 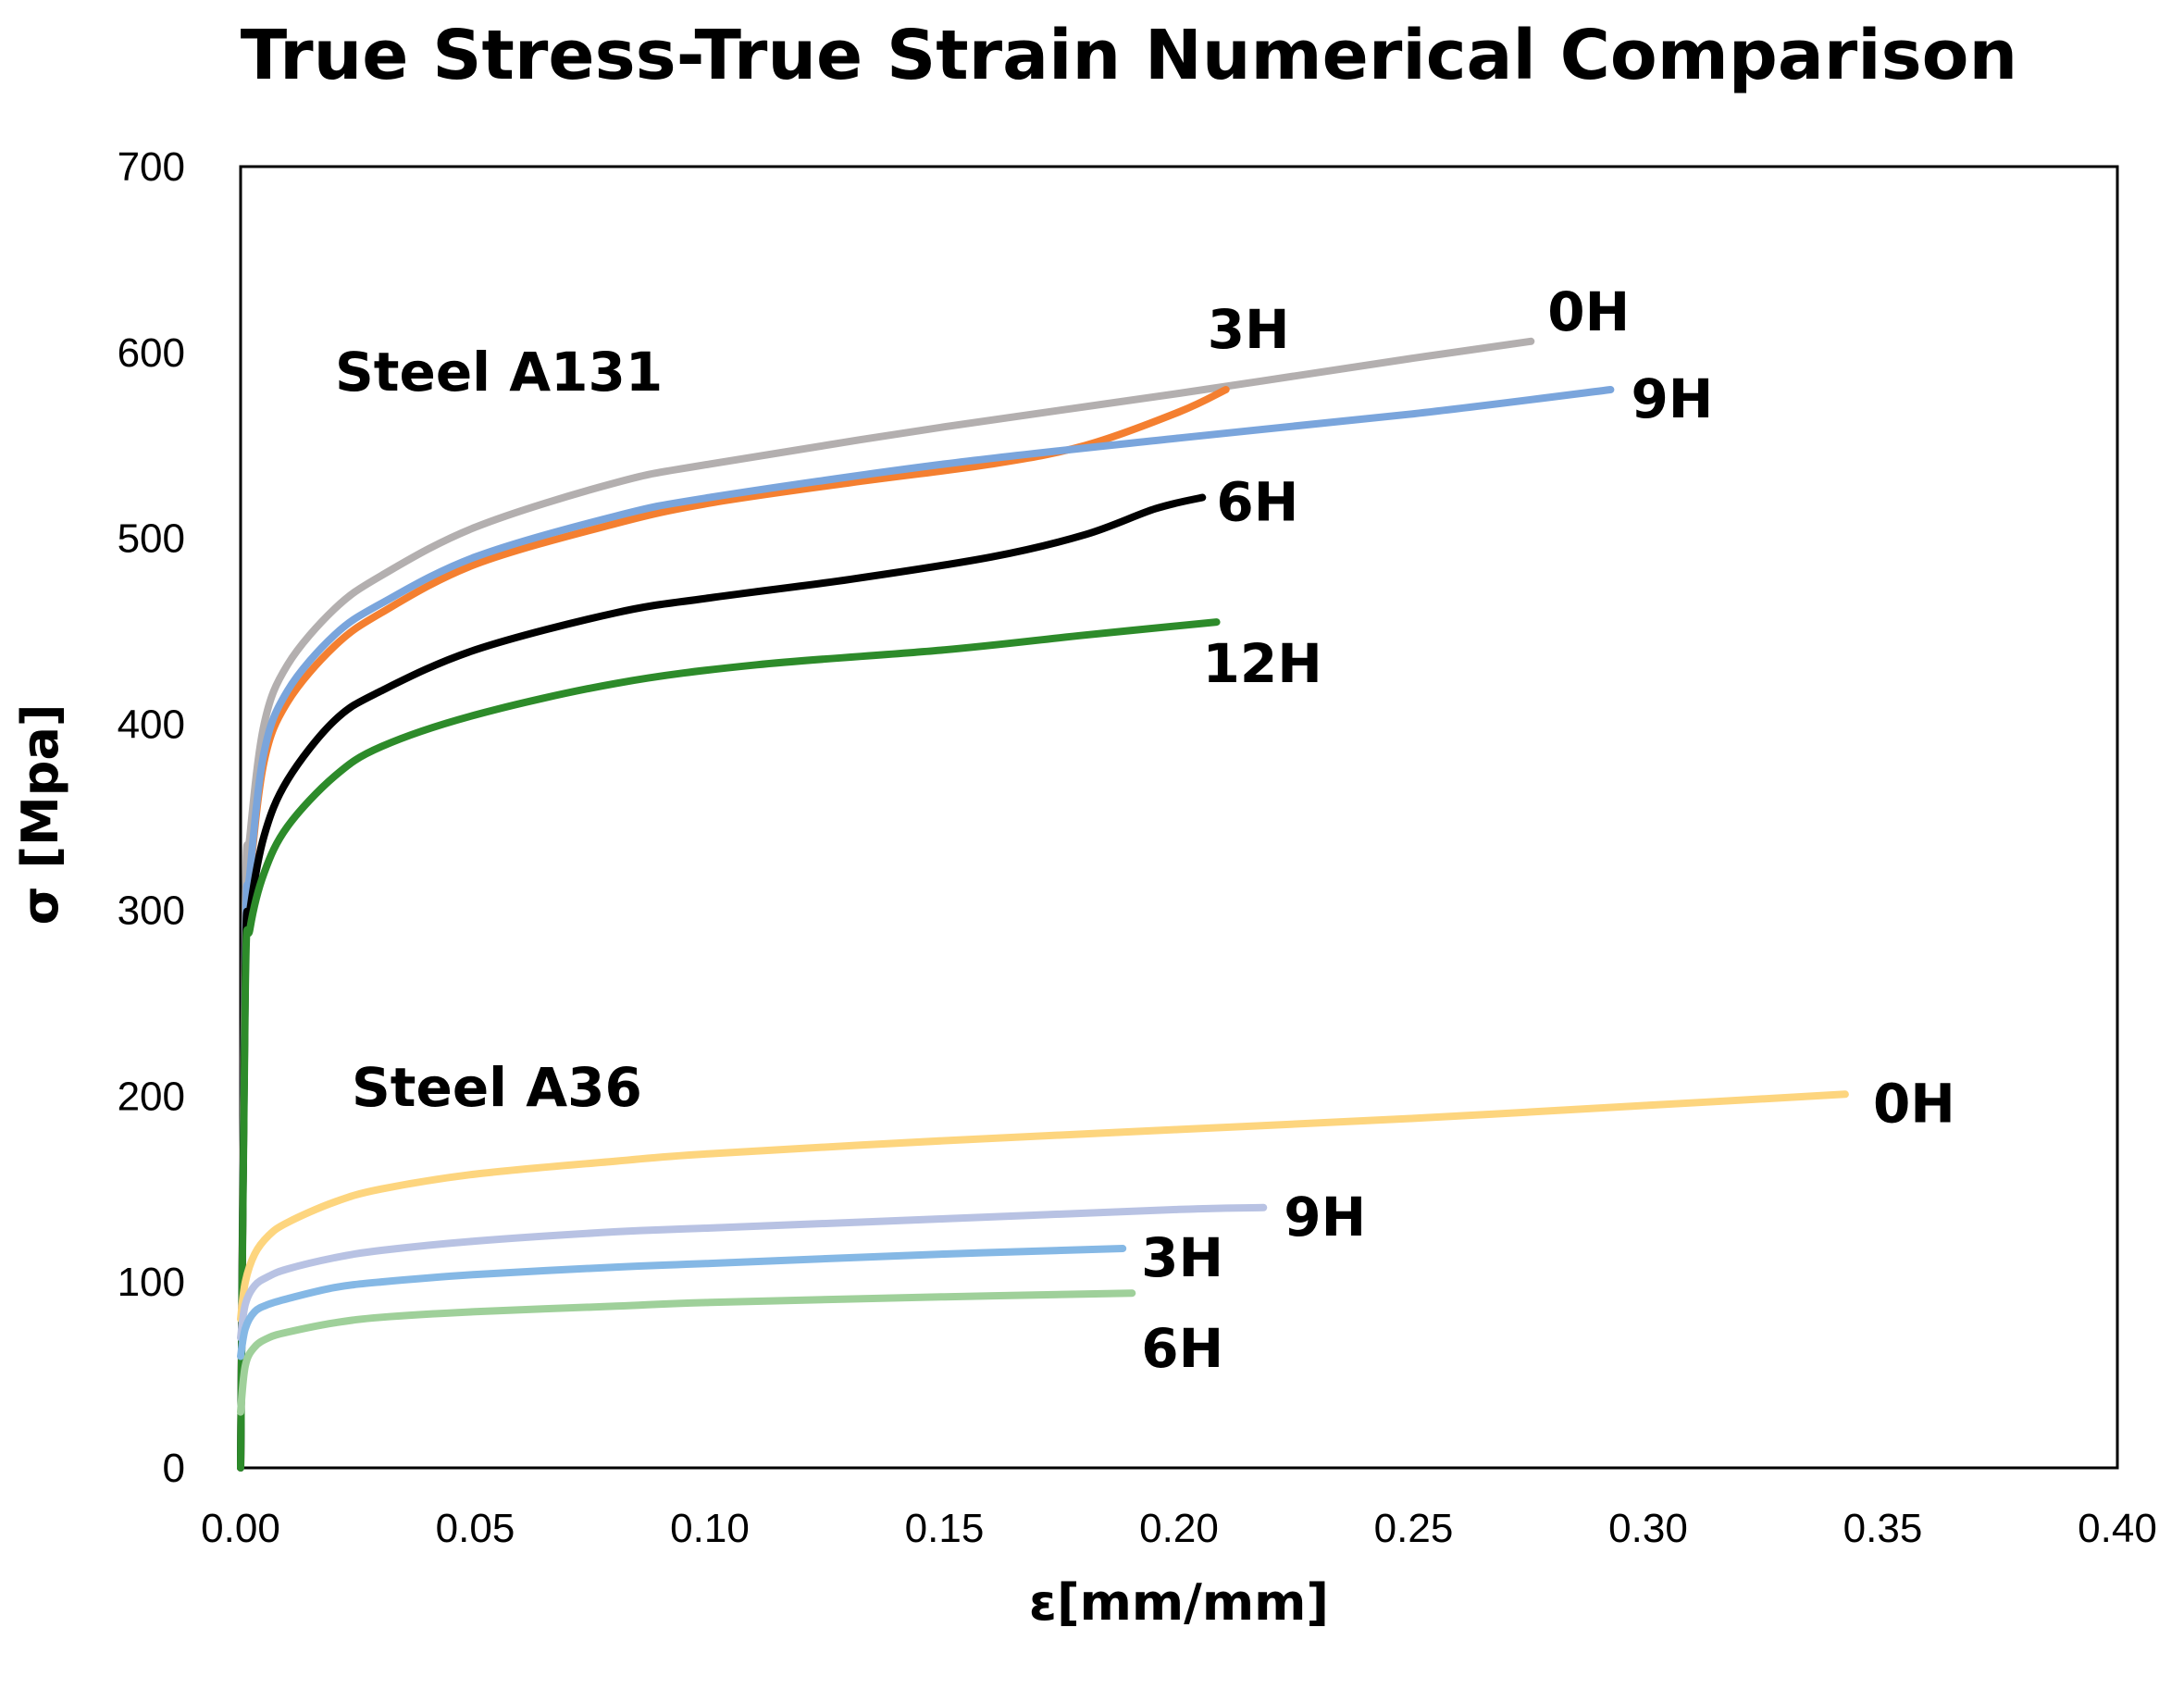 I want to click on y-tick-label: 200, so click(x=151, y=1096).